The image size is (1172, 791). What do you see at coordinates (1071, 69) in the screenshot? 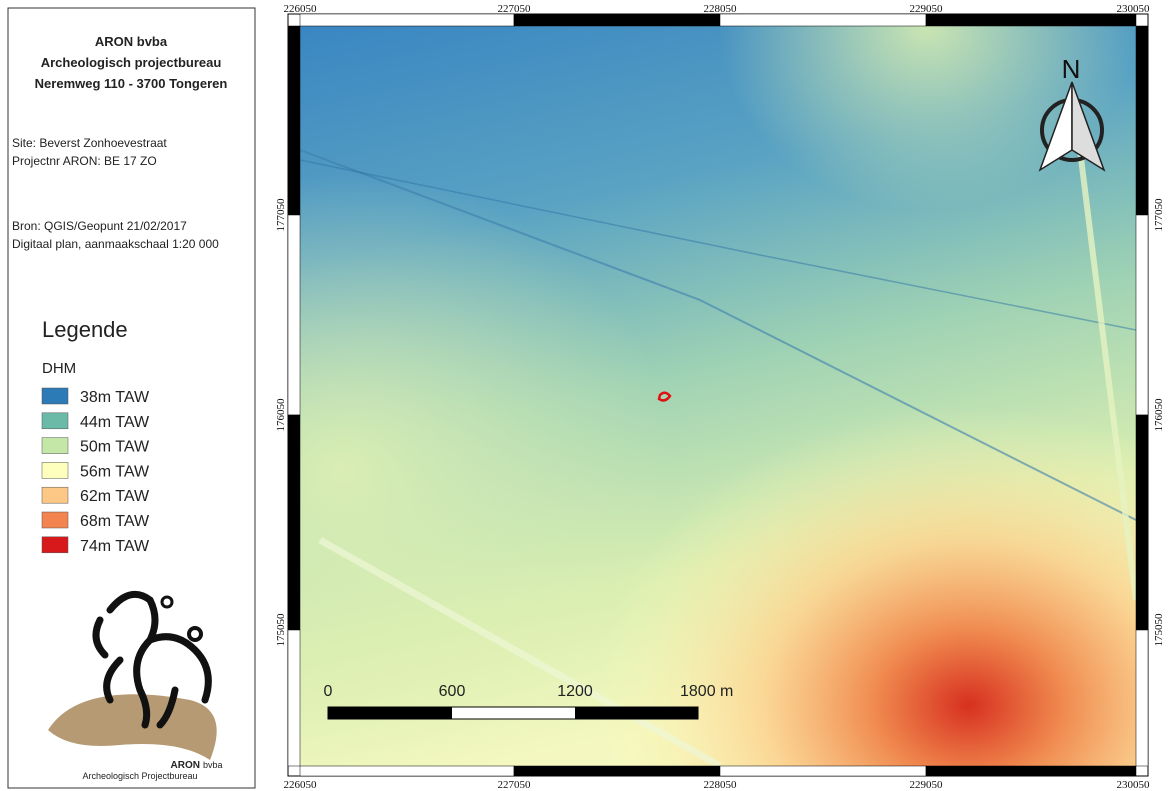
I see `north-label: N` at bounding box center [1071, 69].